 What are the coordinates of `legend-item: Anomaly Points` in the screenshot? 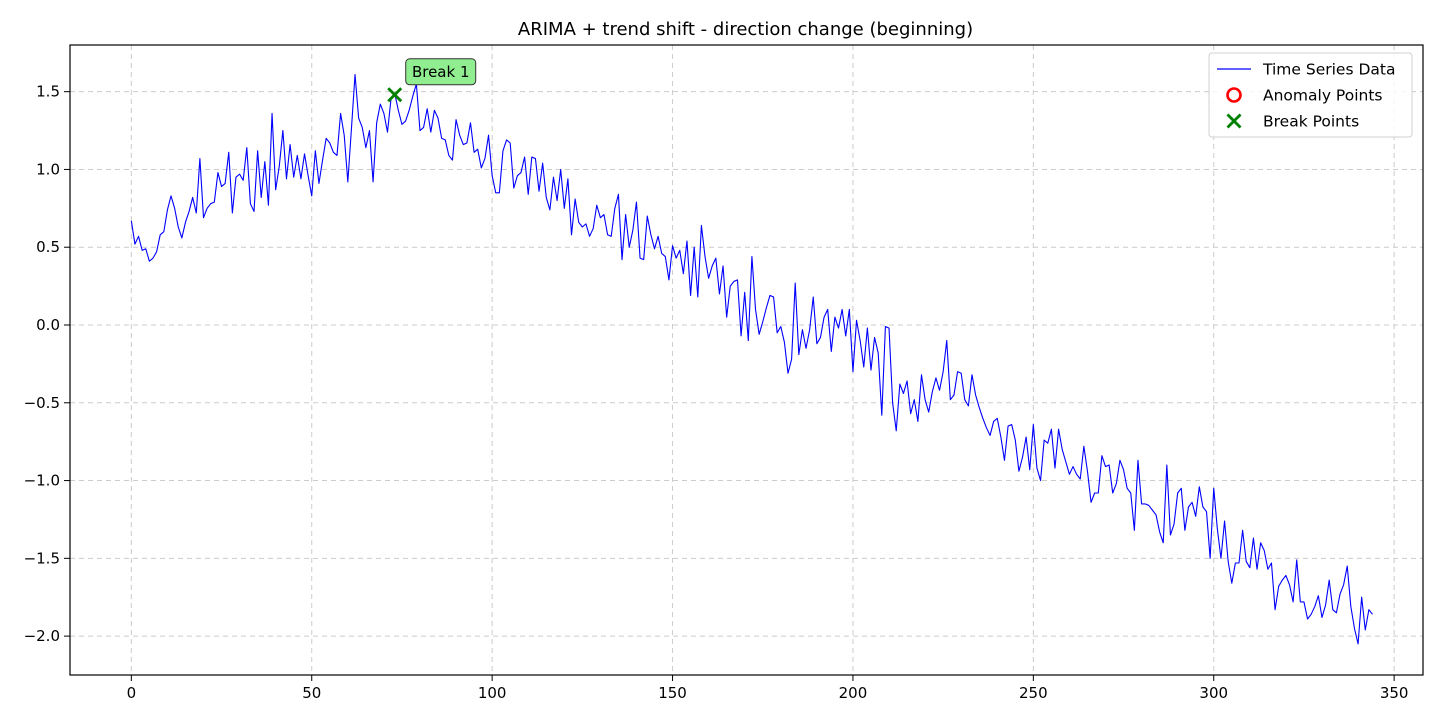 It's located at (1304, 96).